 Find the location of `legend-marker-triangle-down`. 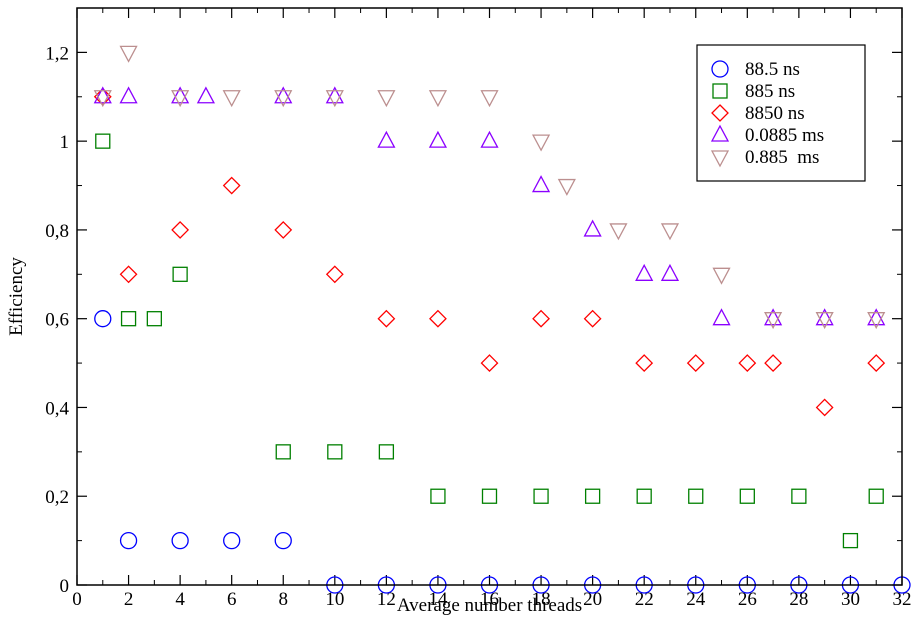

legend-marker-triangle-down is located at coordinates (720, 159).